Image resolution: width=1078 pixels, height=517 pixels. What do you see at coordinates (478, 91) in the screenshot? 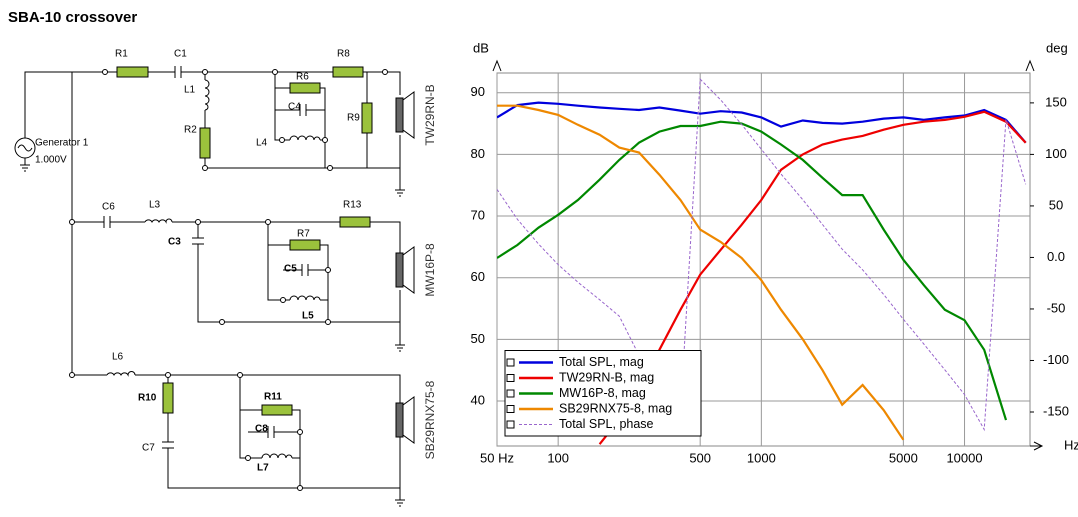
I see `y-tick-label: 90` at bounding box center [478, 91].